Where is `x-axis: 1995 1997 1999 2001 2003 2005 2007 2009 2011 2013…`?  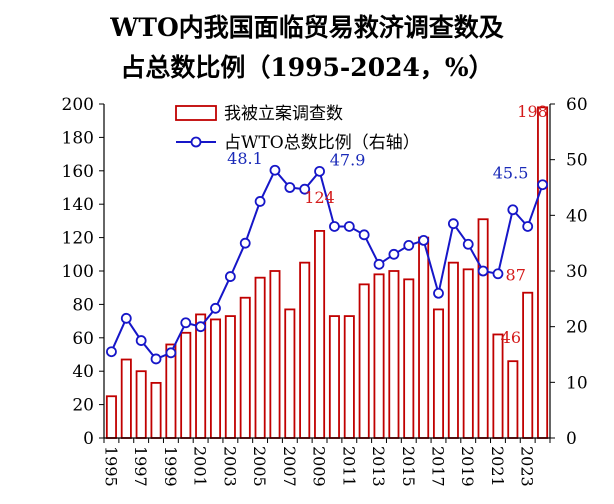
x-axis: 1995 1997 1999 2001 2003 2005 2007 2009 2011 2013… is located at coordinates (326, 462).